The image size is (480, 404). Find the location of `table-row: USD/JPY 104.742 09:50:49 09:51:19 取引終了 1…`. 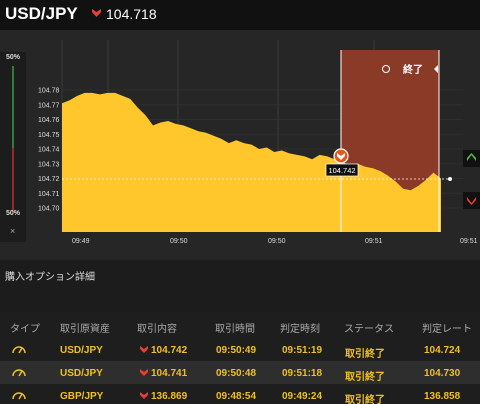

table-row: USD/JPY 104.742 09:50:49 09:51:19 取引終了 1… is located at coordinates (240, 350).